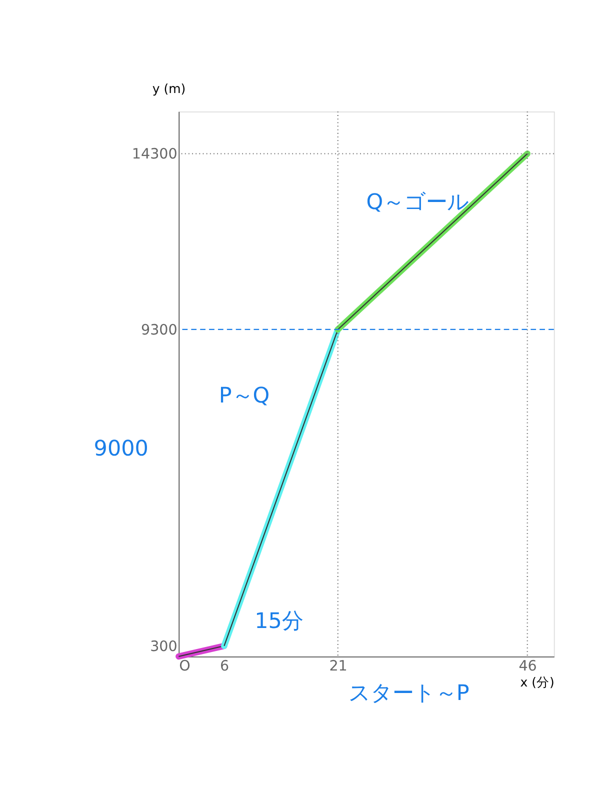  I want to click on x-axis-title: x (分), so click(537, 682).